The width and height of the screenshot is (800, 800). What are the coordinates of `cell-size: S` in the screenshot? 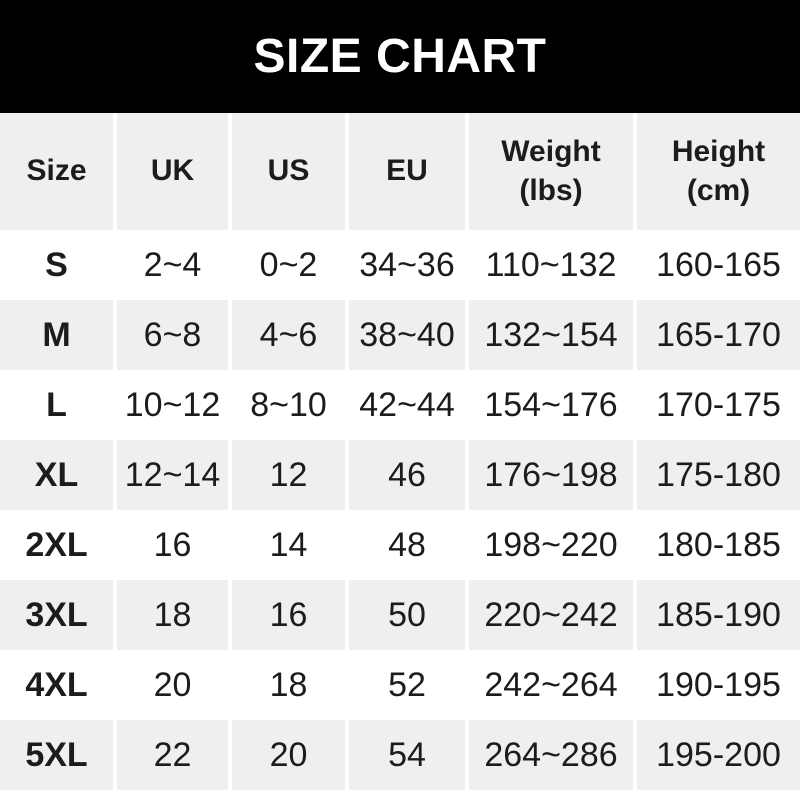 It's located at (57, 265).